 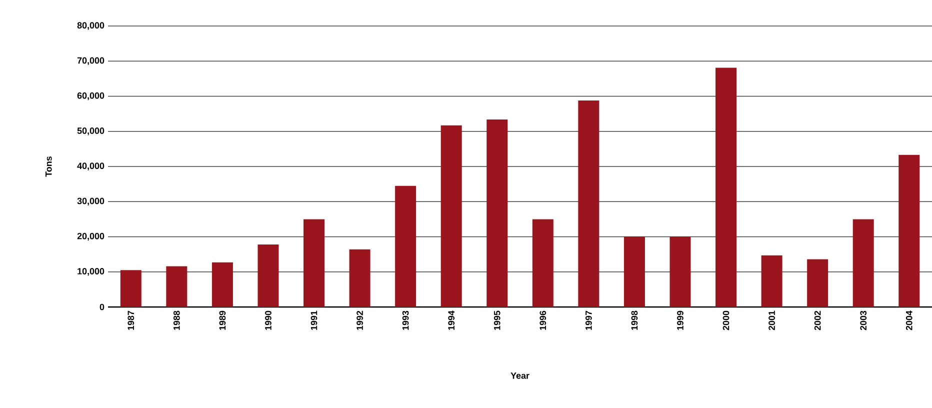 I want to click on y-tick-label: 0, so click(x=102, y=307).